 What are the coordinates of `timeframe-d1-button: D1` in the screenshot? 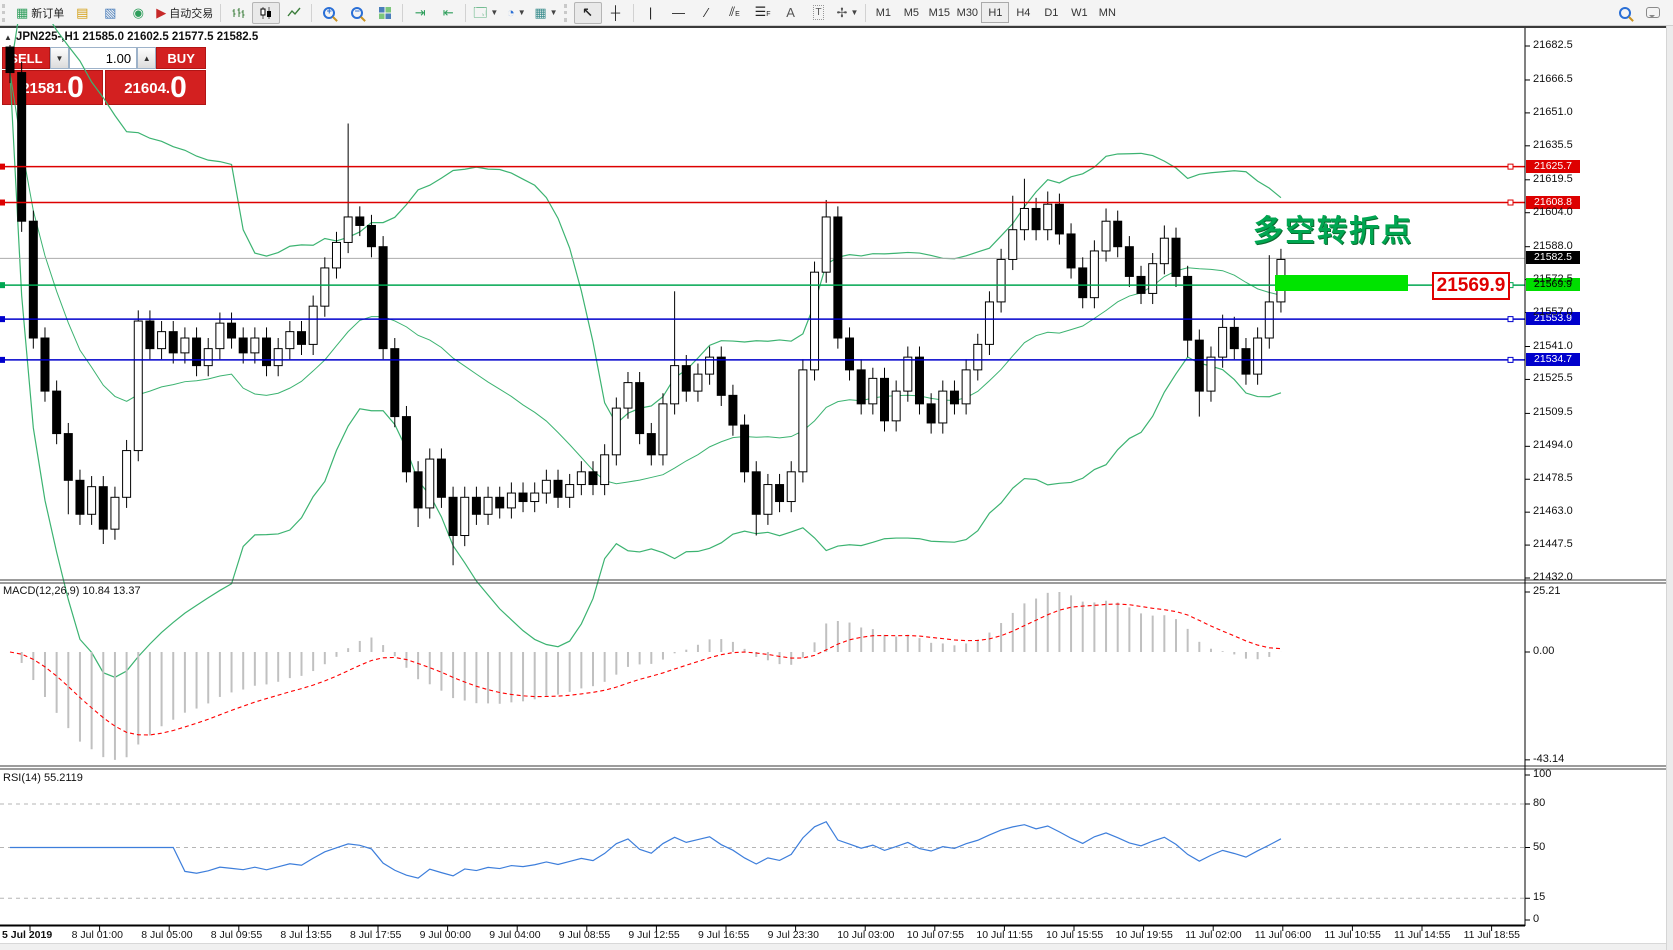 It's located at (1051, 12).